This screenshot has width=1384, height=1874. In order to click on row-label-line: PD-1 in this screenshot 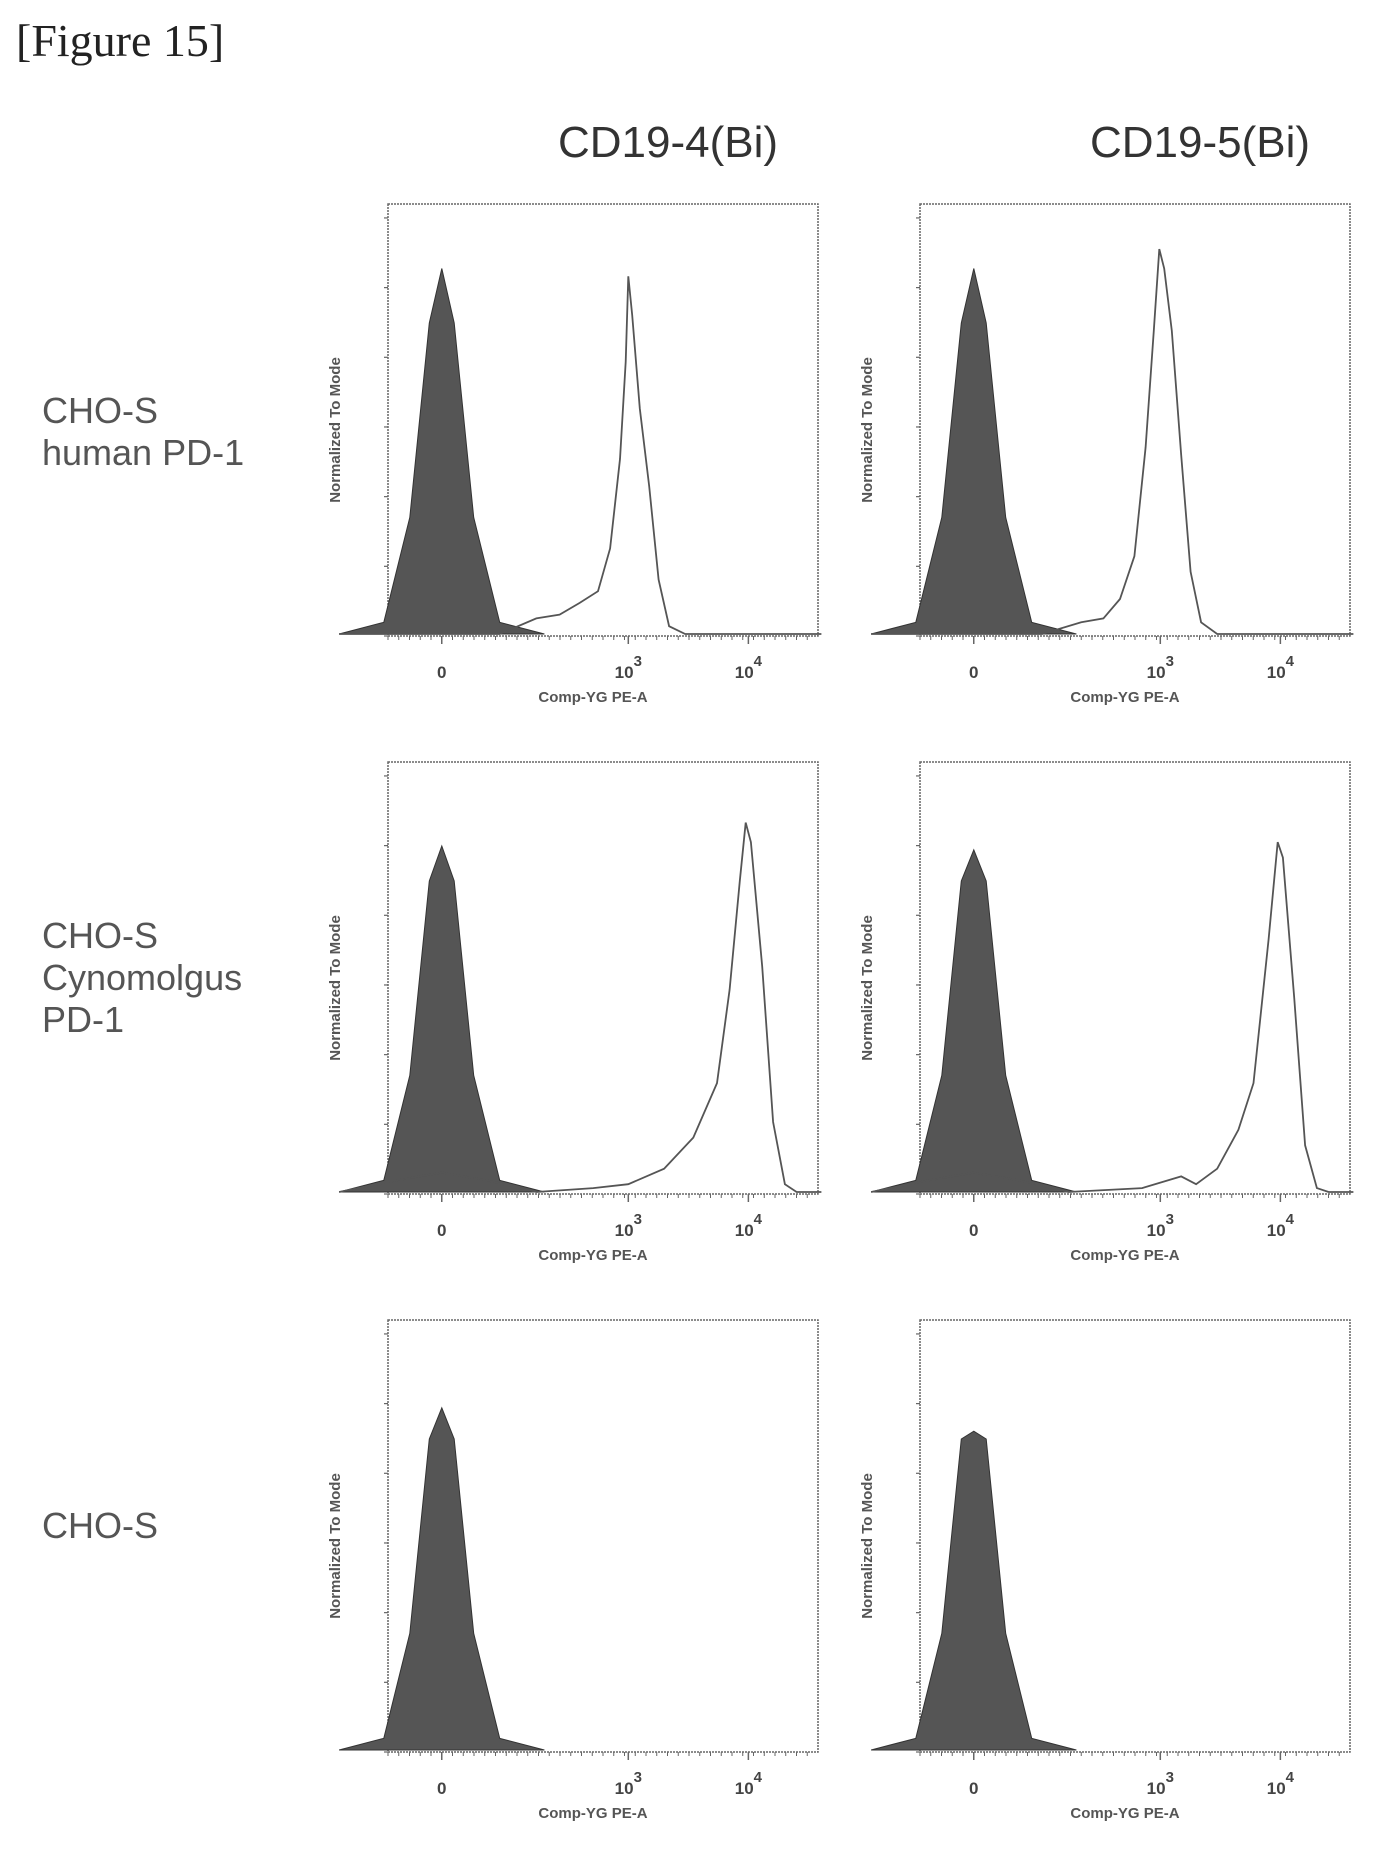, I will do `click(83, 1019)`.